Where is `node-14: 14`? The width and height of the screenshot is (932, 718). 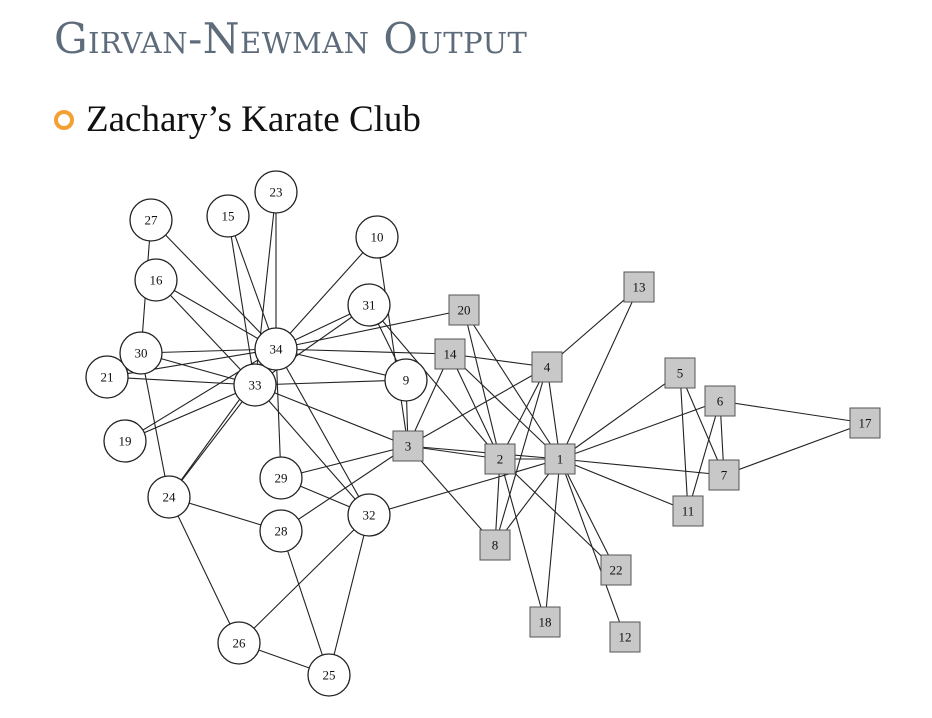 node-14: 14 is located at coordinates (450, 354).